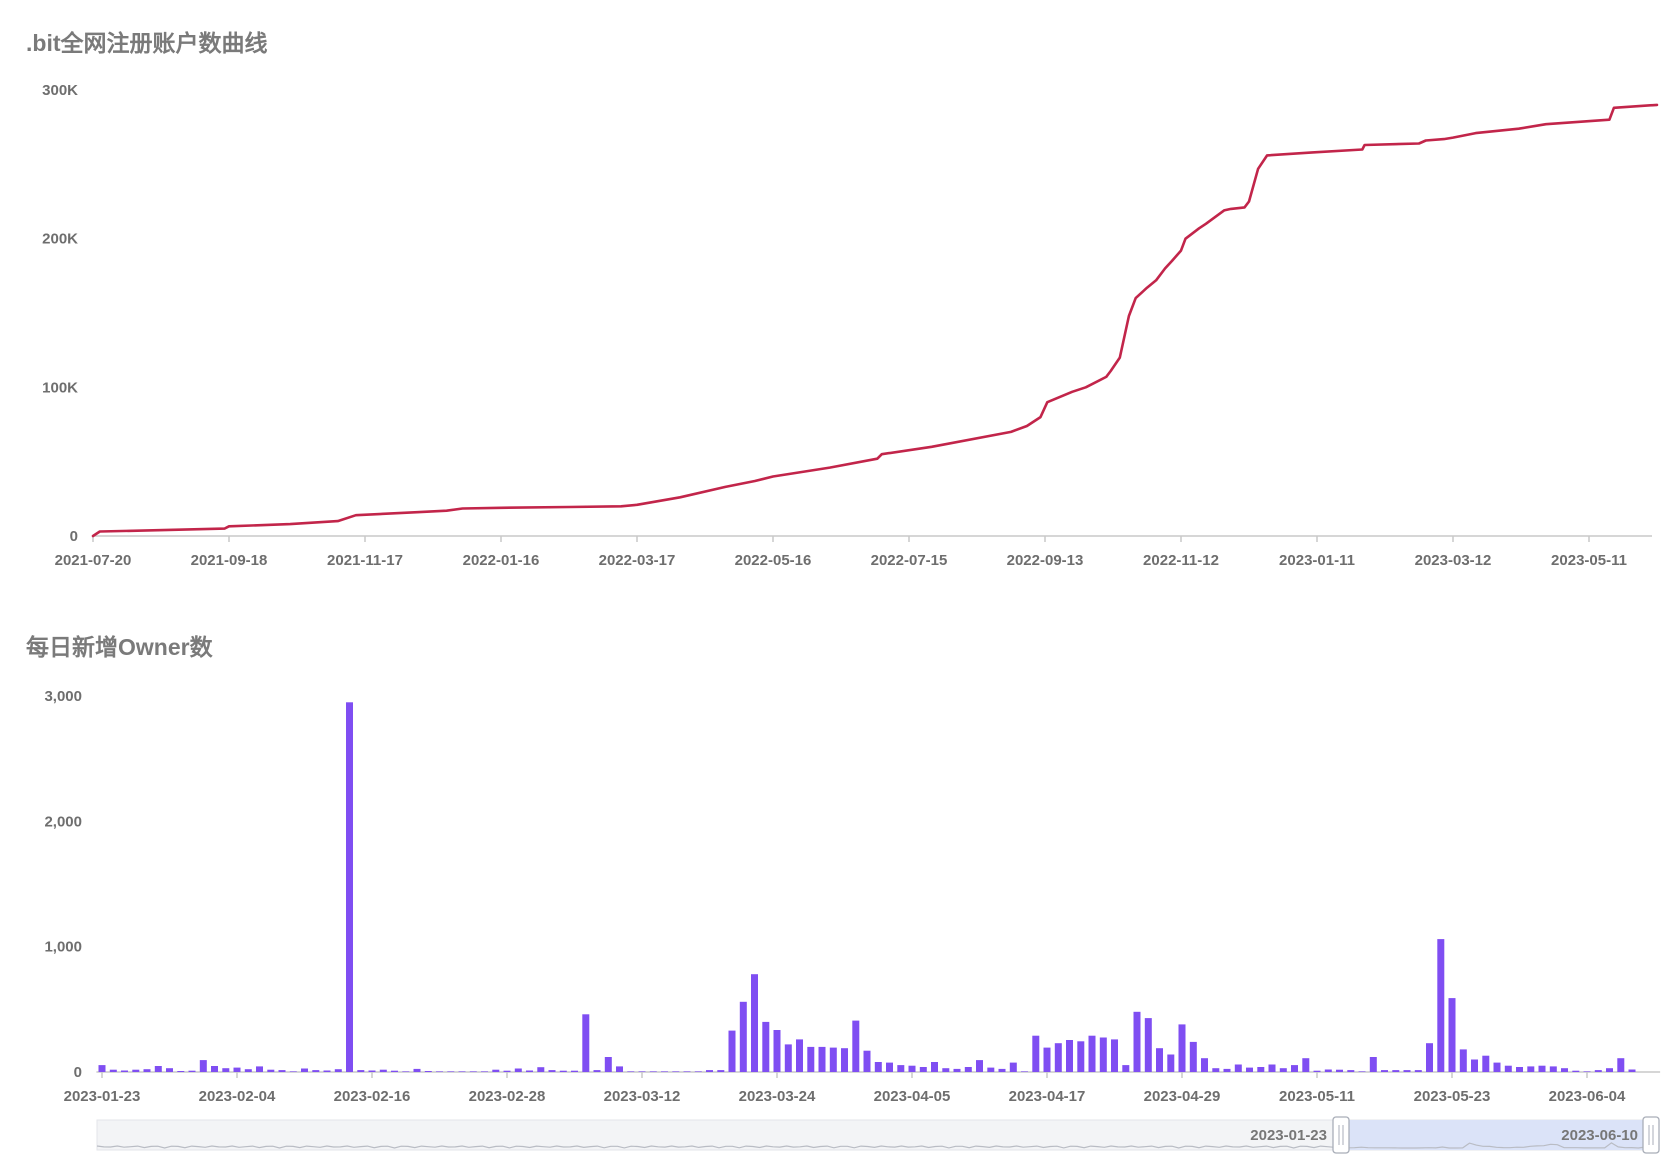  What do you see at coordinates (642, 1096) in the screenshot?
I see `bar-x-tick-label: 2023-03-12` at bounding box center [642, 1096].